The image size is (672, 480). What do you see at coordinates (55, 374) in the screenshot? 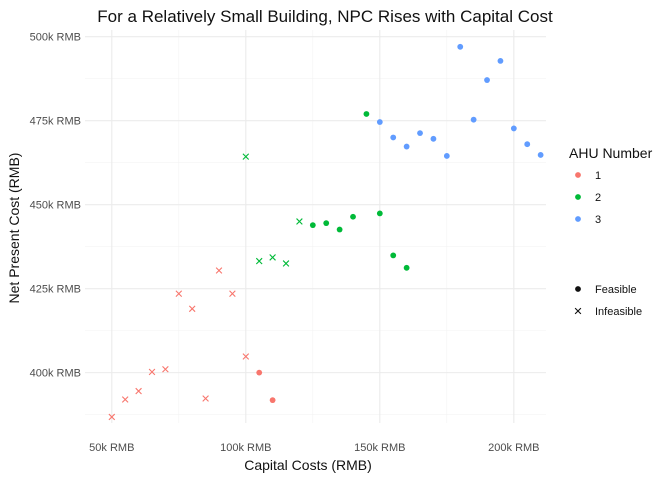
I see `y-tick-label: 400k RMB` at bounding box center [55, 374].